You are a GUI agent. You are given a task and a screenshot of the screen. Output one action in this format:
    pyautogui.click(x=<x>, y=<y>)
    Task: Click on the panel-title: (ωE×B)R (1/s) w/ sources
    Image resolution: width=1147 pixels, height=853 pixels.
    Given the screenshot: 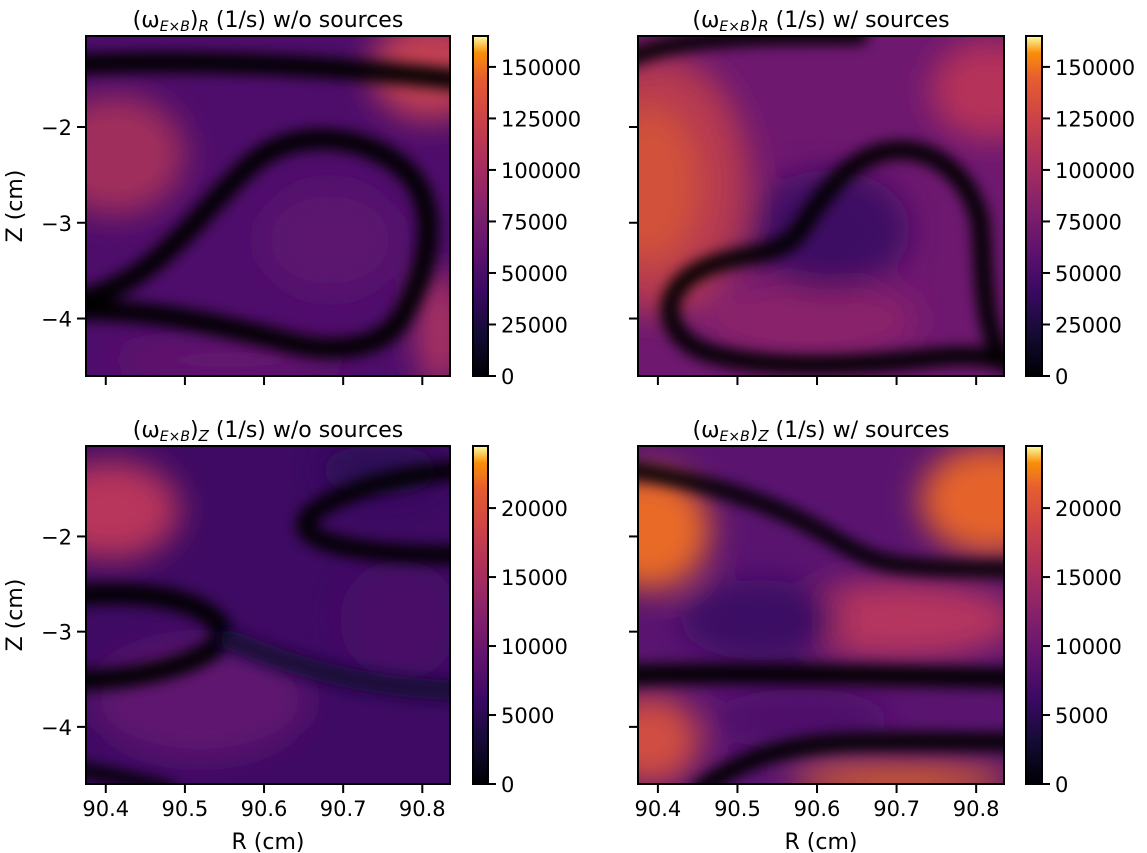 What is the action you would take?
    pyautogui.click(x=820, y=21)
    